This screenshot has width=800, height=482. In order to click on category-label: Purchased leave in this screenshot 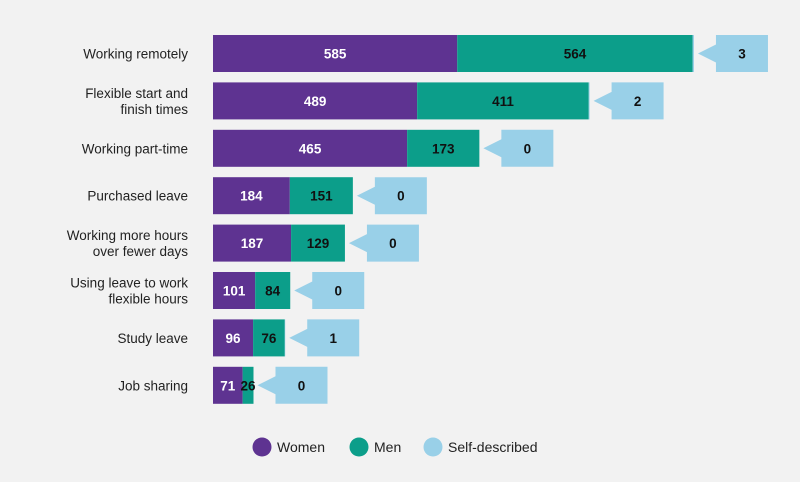, I will do `click(137, 196)`.